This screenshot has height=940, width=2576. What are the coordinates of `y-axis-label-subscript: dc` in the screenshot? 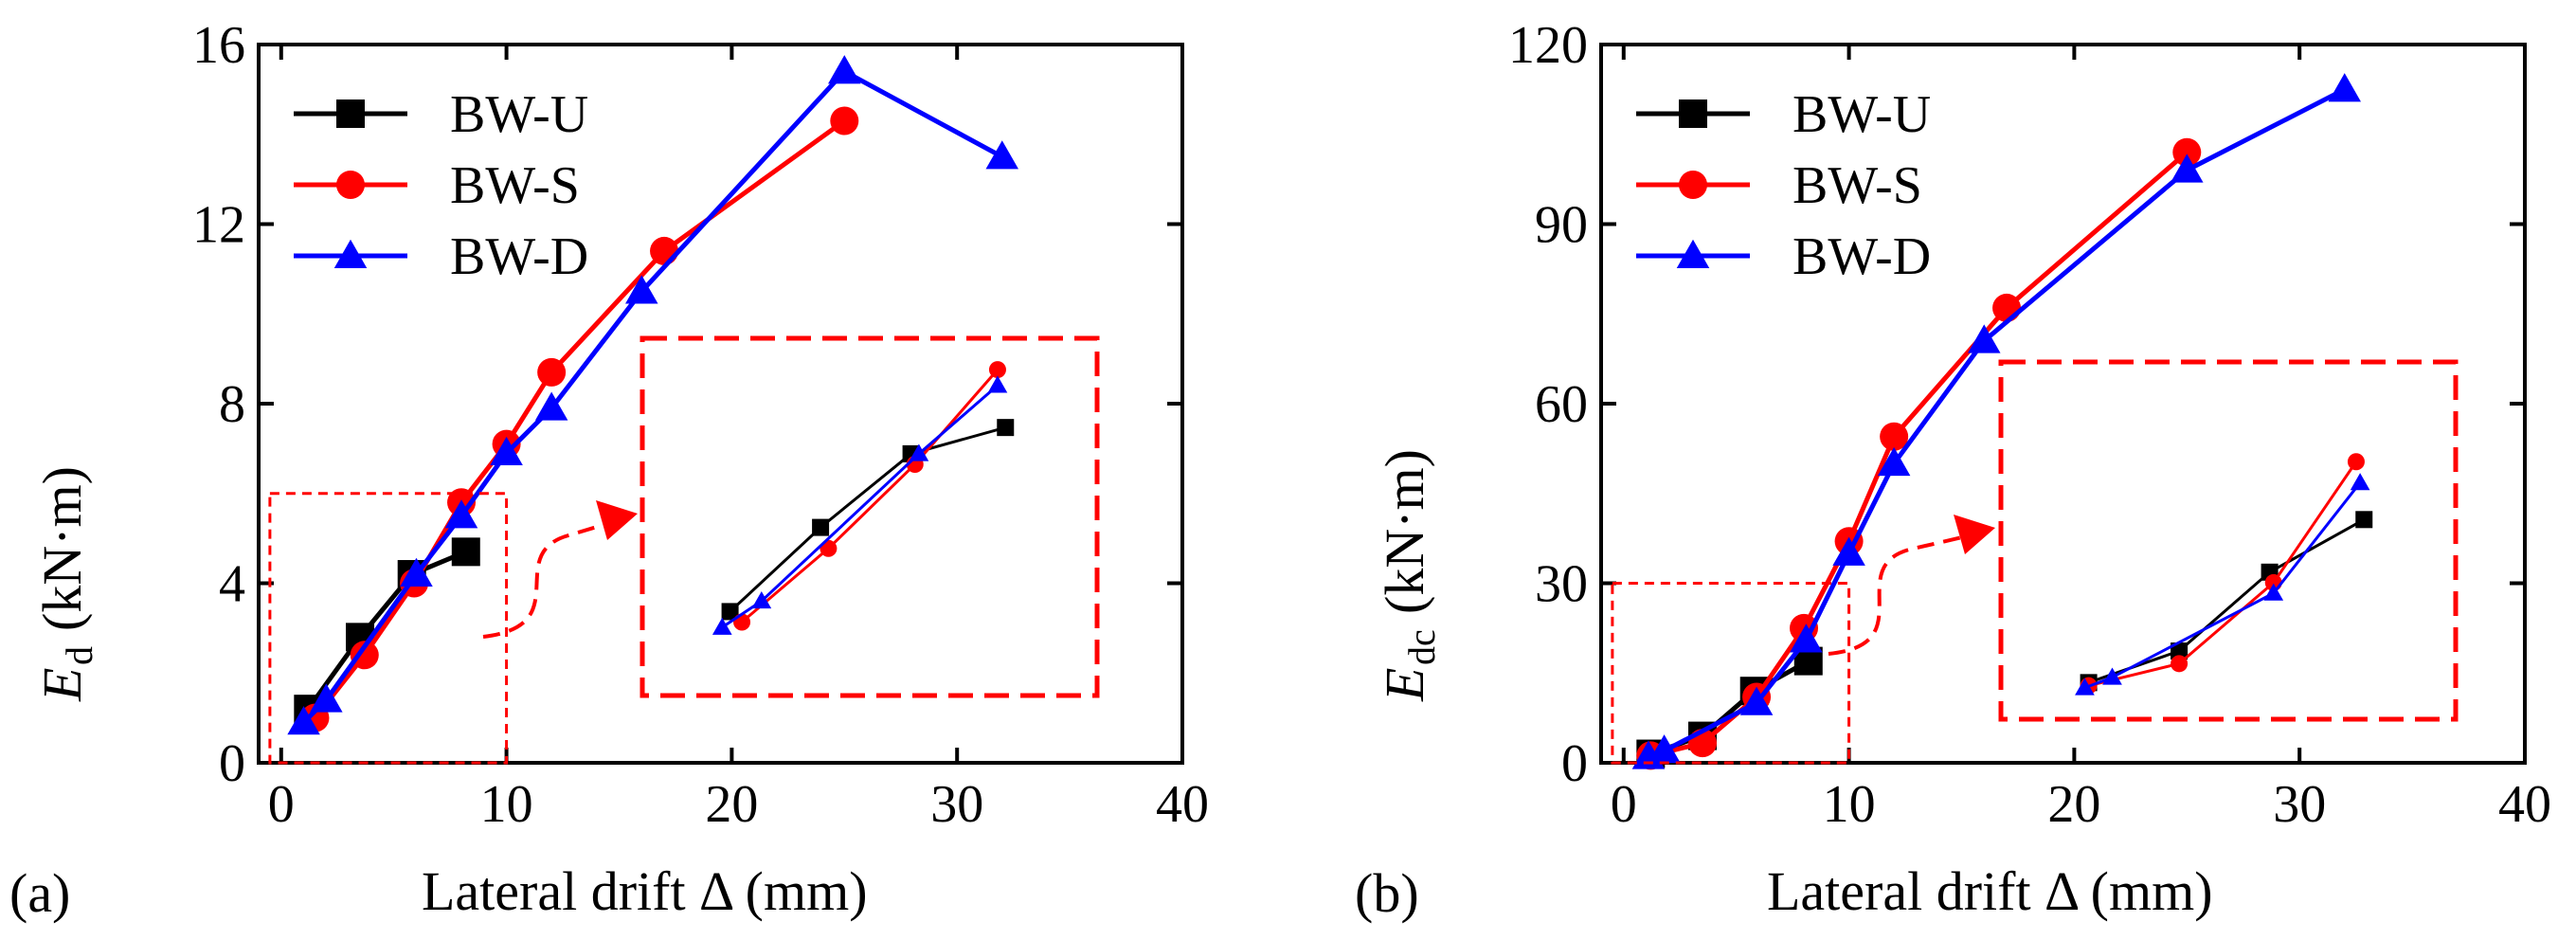 It's located at (1421, 647).